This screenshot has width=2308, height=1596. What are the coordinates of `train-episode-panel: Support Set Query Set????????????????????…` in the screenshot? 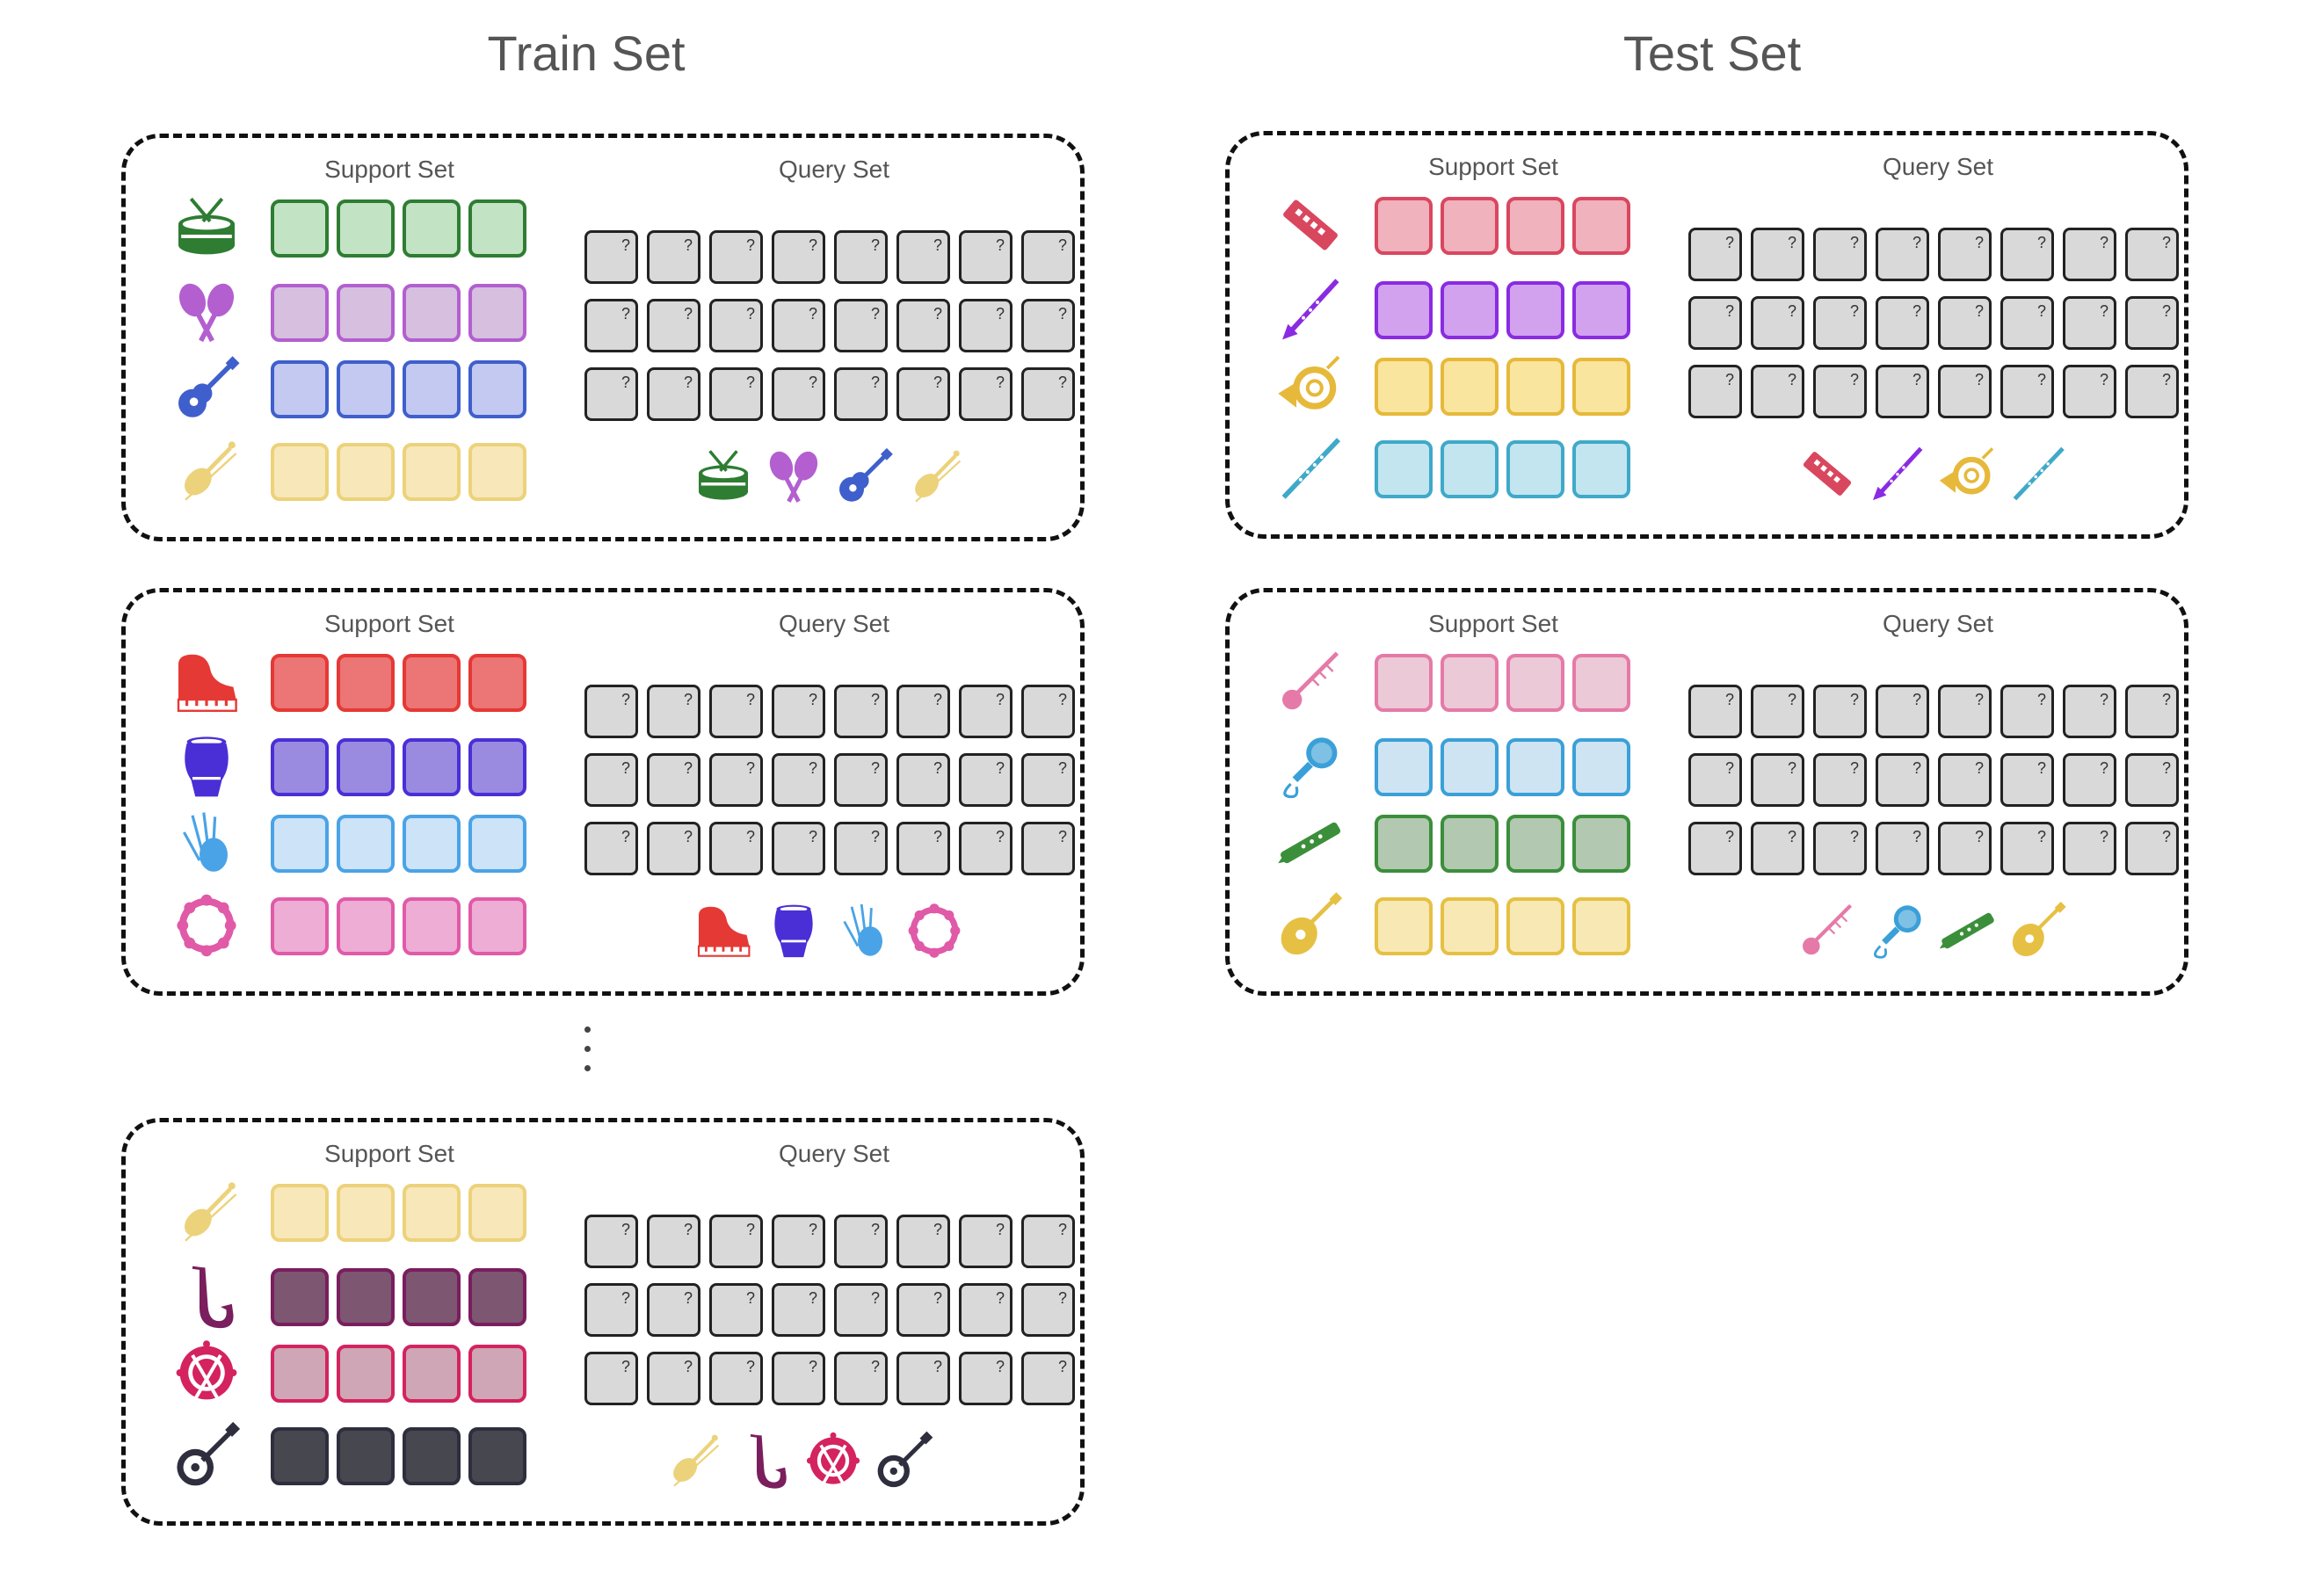 It's located at (603, 337).